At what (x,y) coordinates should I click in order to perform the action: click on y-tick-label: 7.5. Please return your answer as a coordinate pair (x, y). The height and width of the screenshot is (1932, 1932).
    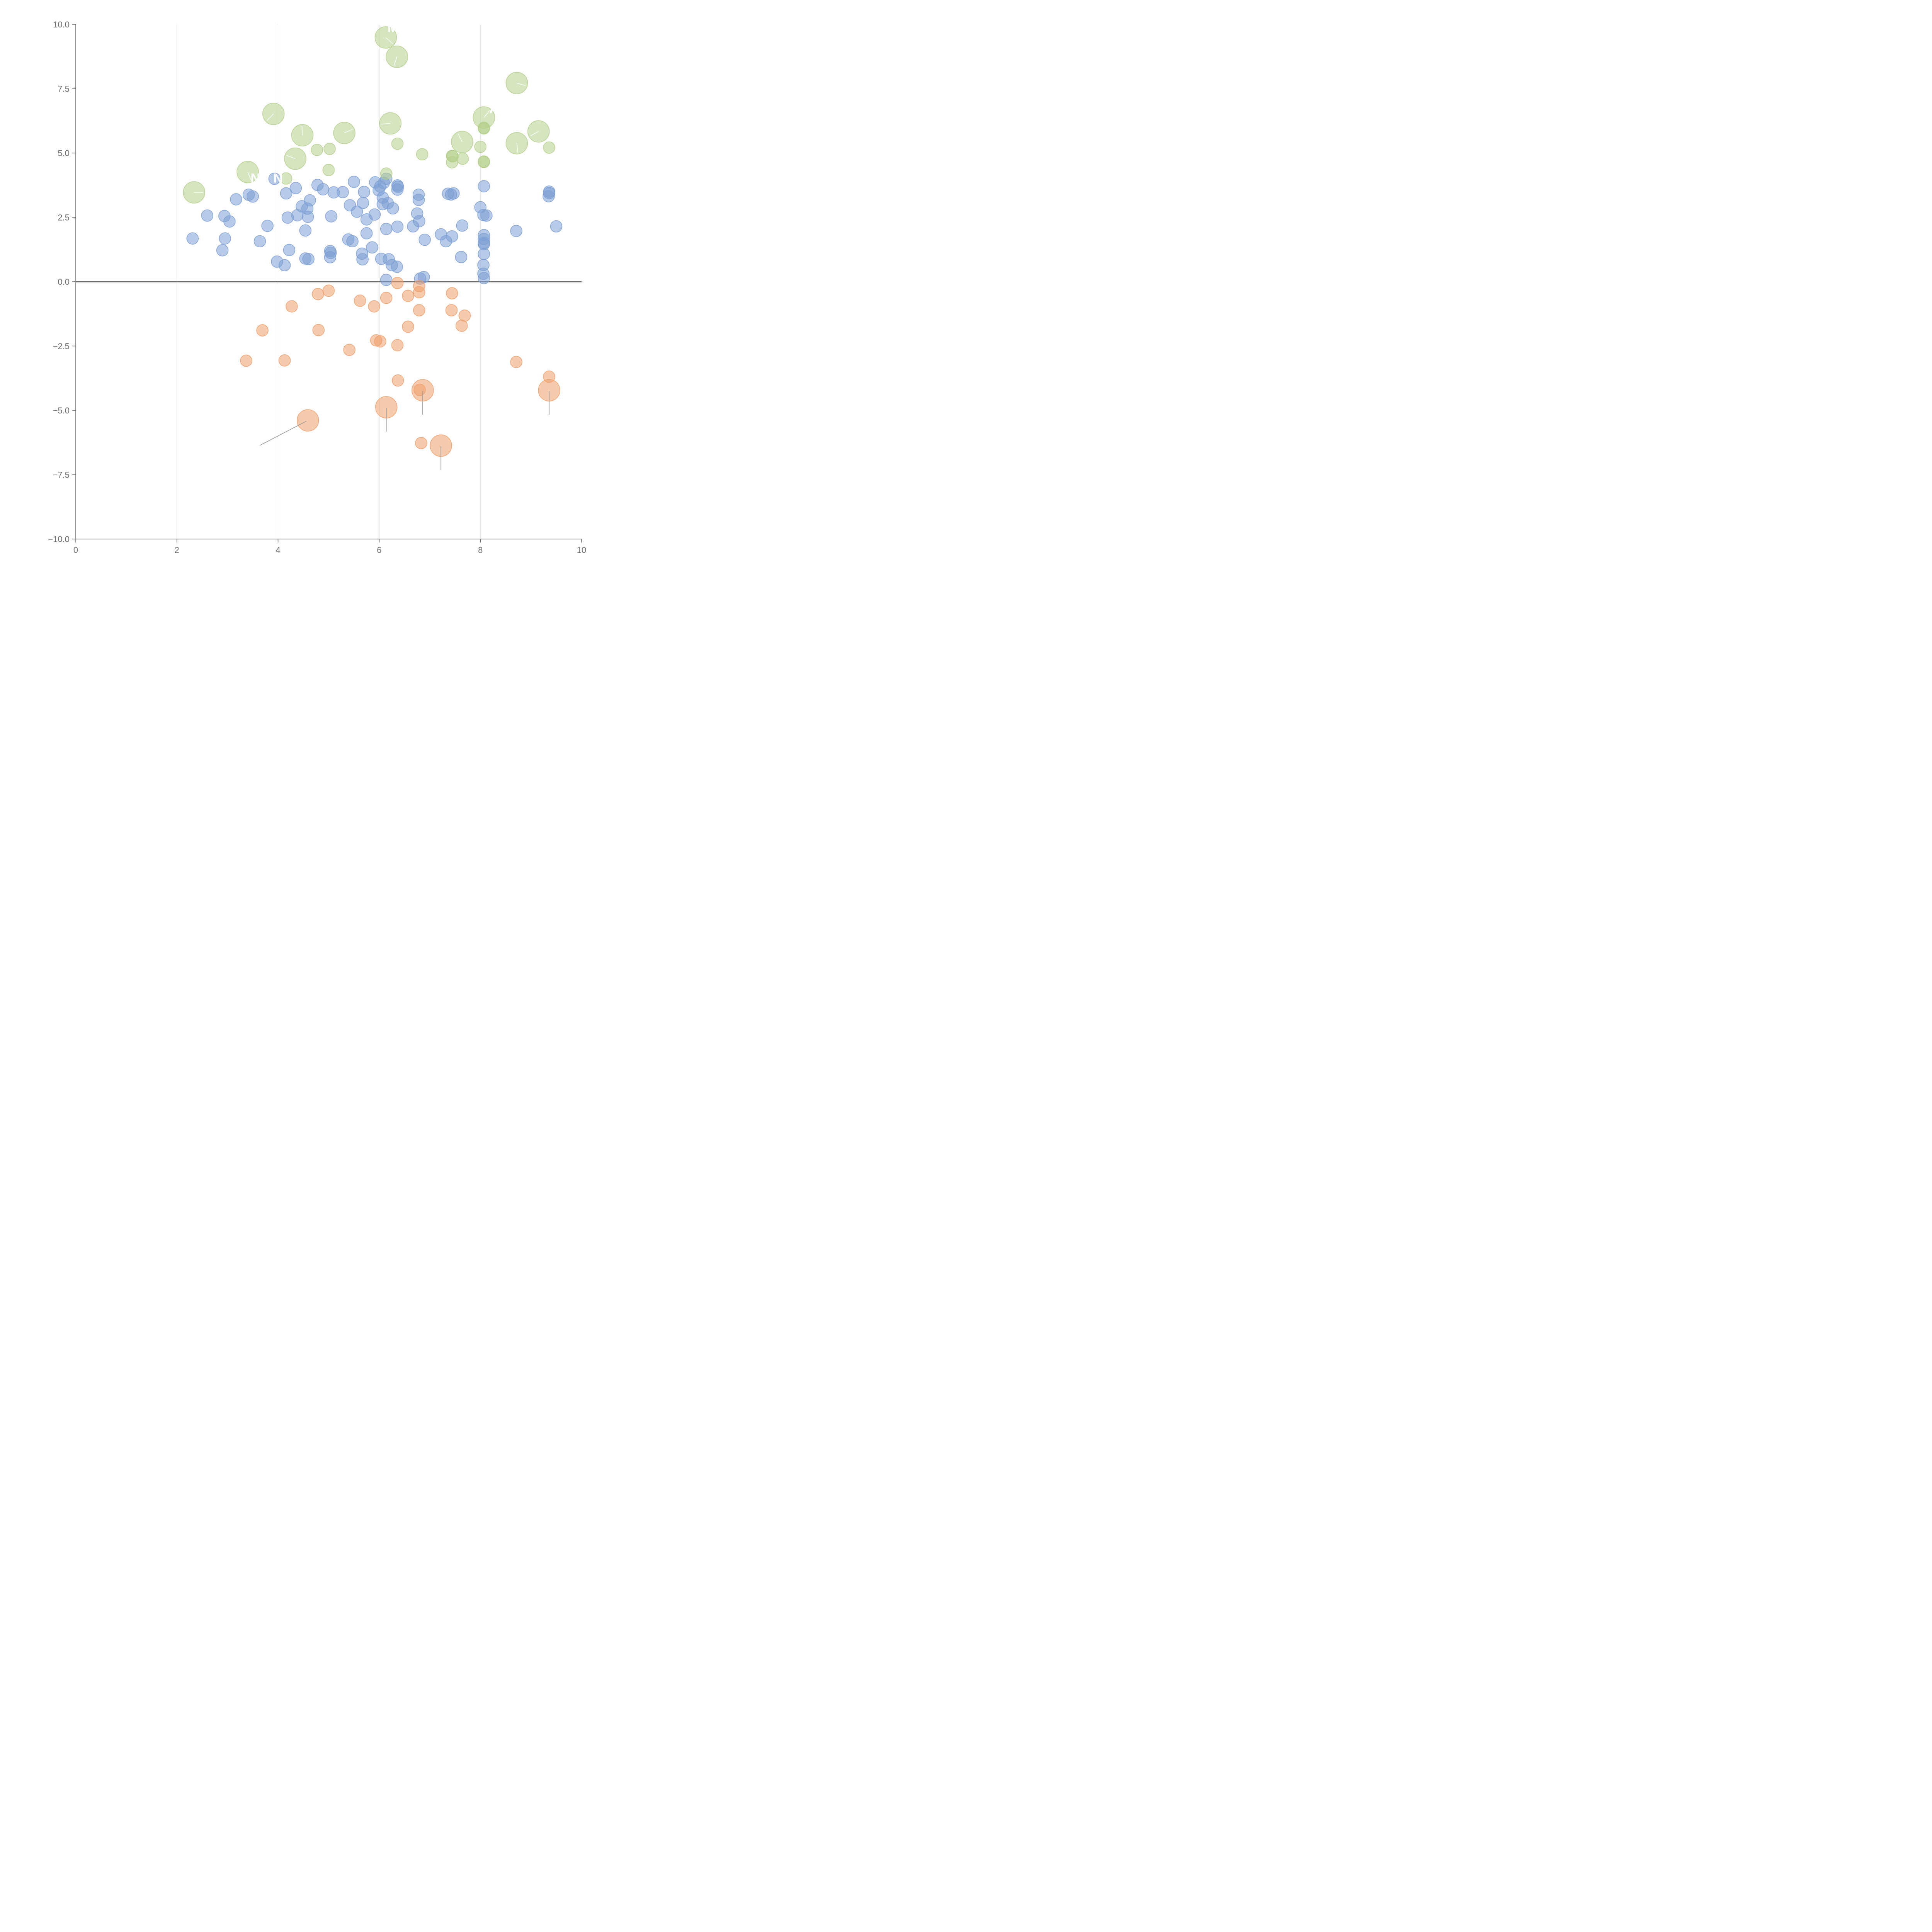
    Looking at the image, I should click on (64, 89).